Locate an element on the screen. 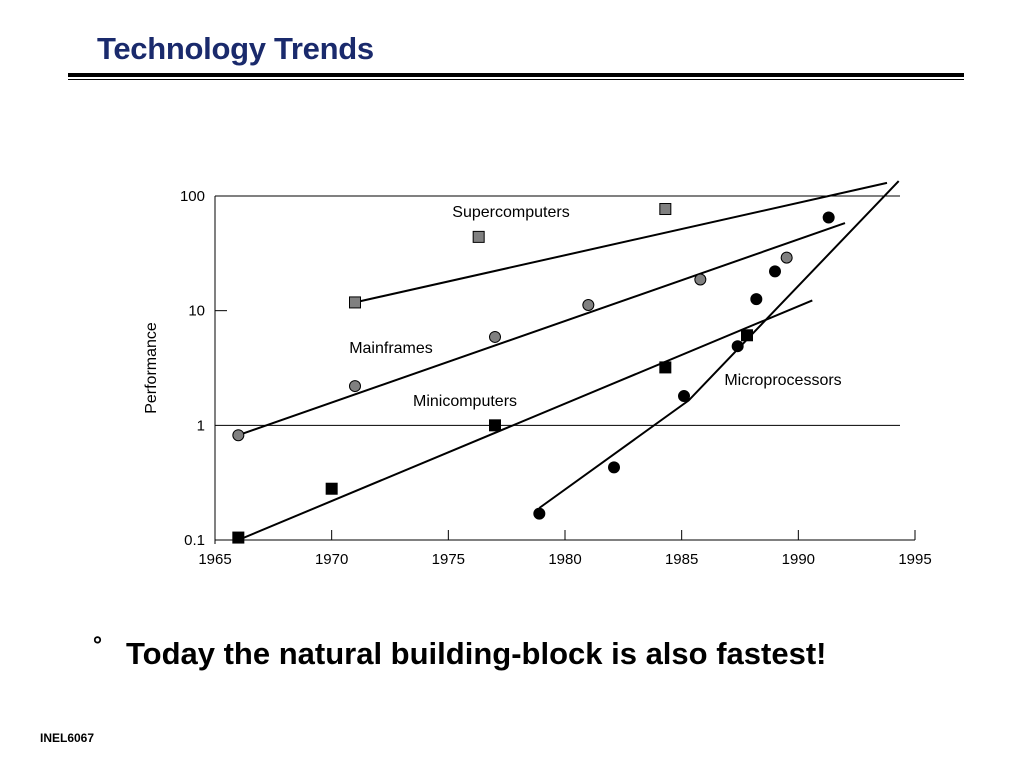  x-tick-label-1970: 1970 is located at coordinates (331, 559).